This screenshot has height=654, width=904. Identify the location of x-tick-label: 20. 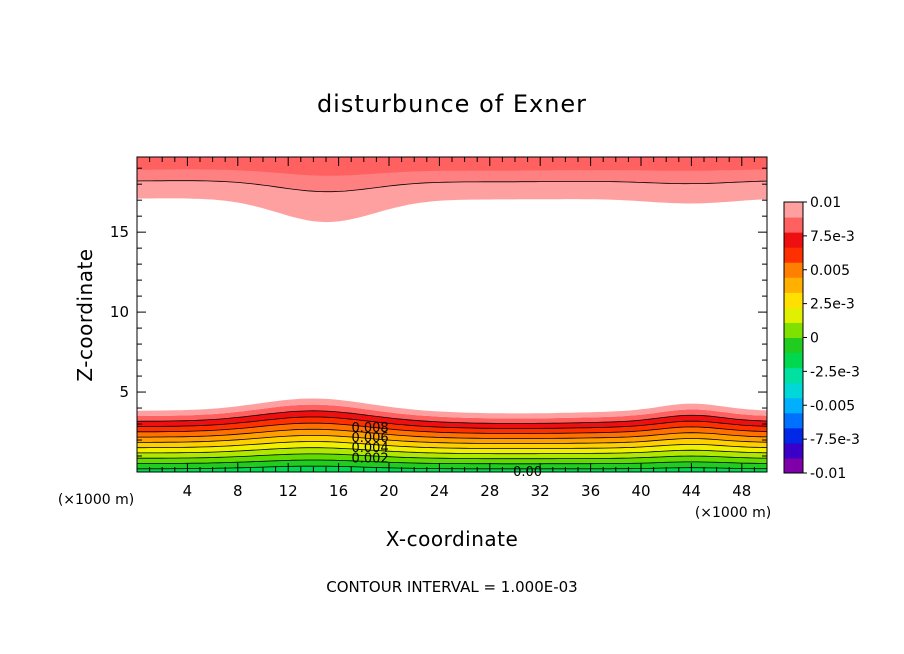
(388, 491).